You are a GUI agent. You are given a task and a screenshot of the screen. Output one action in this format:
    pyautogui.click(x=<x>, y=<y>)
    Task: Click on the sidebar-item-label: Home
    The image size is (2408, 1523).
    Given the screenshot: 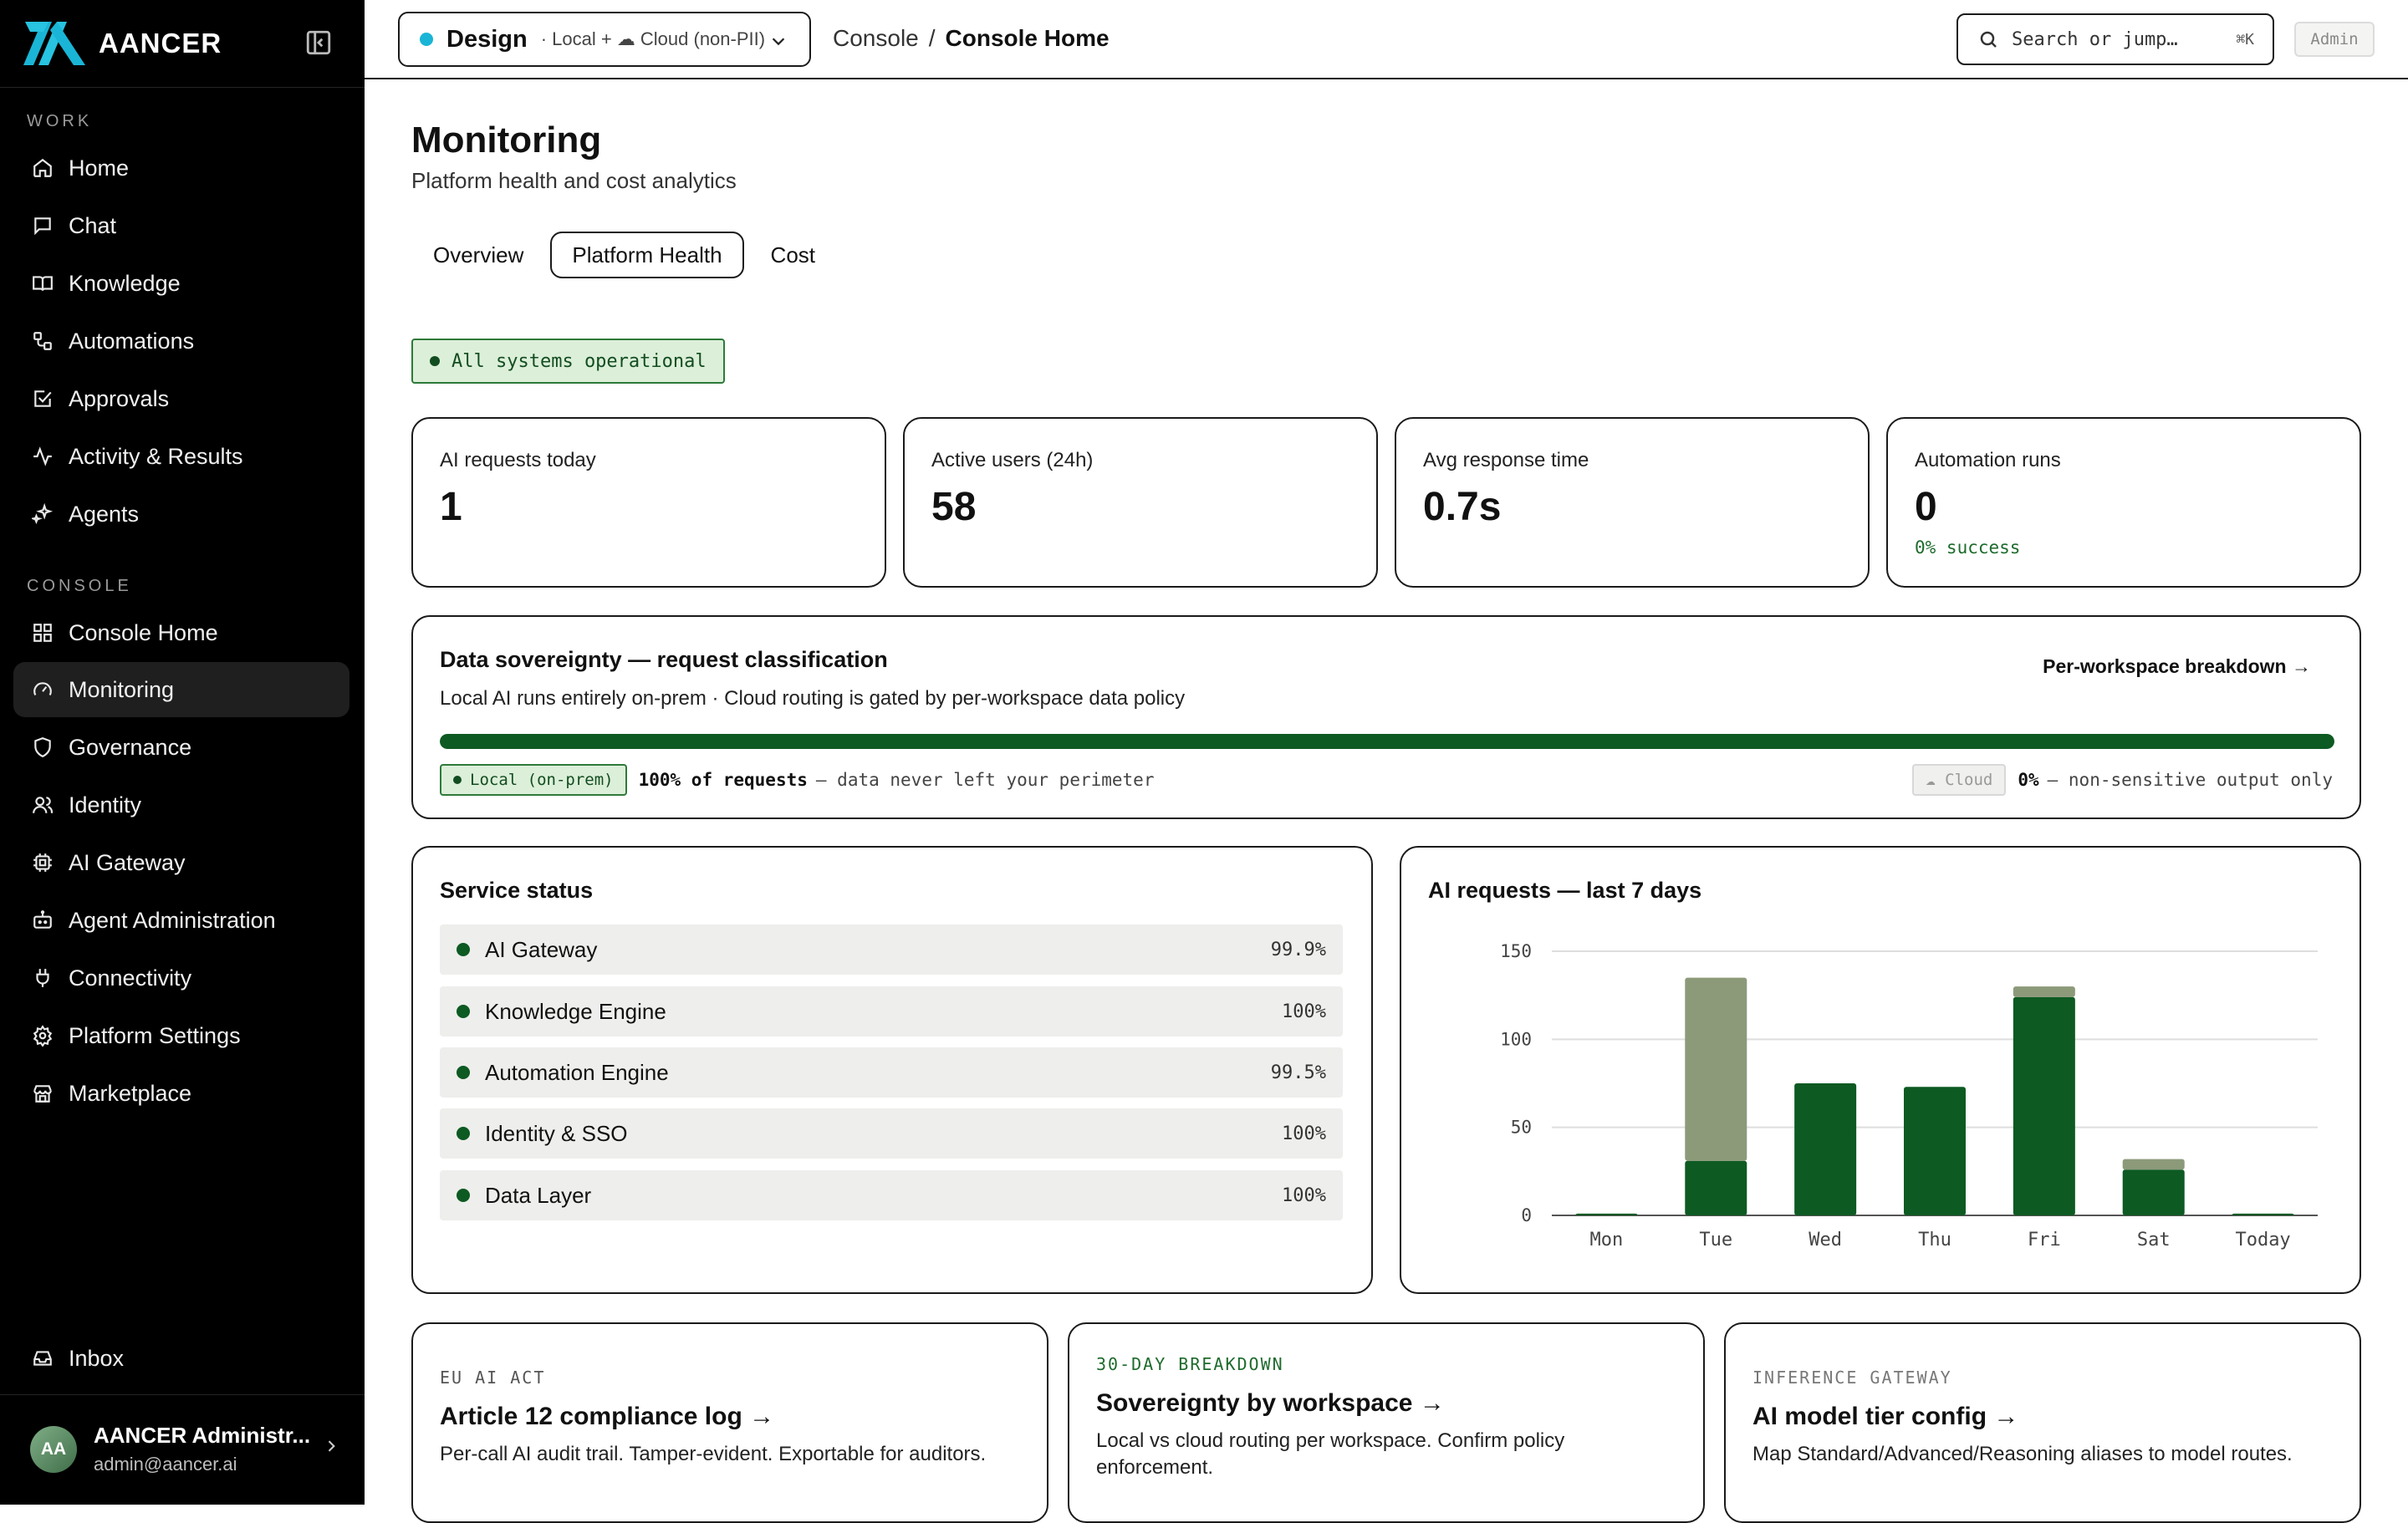 What is the action you would take?
    pyautogui.click(x=99, y=168)
    